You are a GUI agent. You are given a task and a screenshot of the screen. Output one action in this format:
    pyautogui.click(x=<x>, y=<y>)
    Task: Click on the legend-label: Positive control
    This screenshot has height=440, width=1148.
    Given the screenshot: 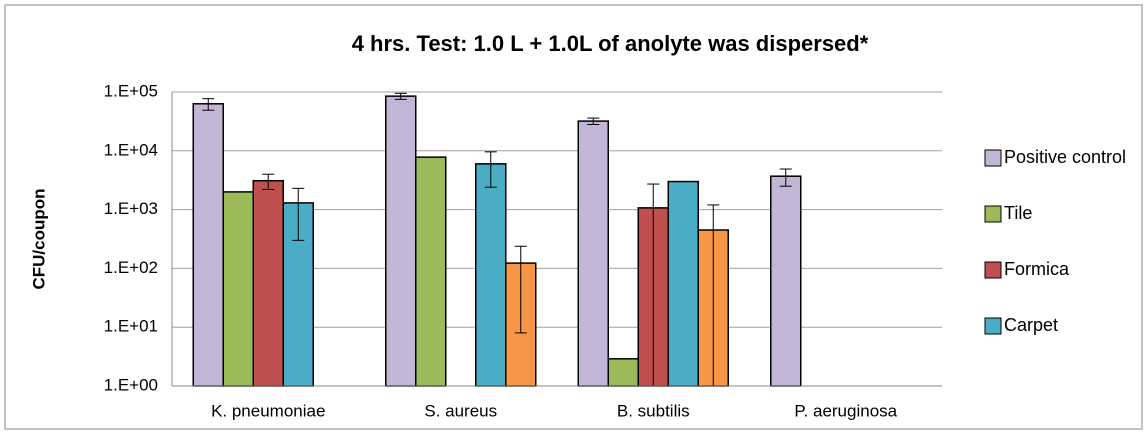 What is the action you would take?
    pyautogui.click(x=1065, y=157)
    